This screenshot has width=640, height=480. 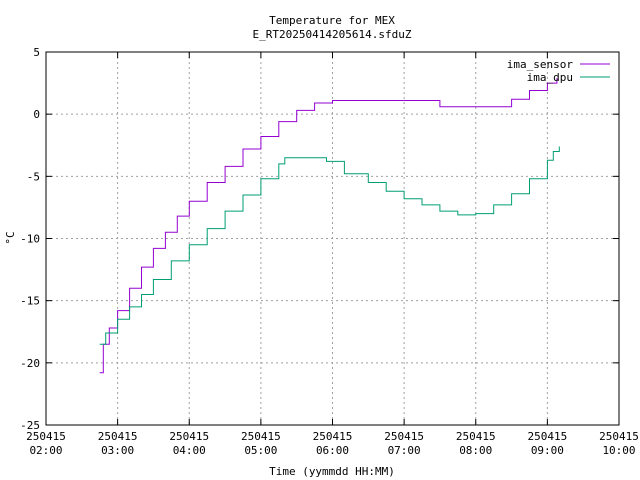 I want to click on x-axis-label: Time (yymmdd HH:MM), so click(x=332, y=471).